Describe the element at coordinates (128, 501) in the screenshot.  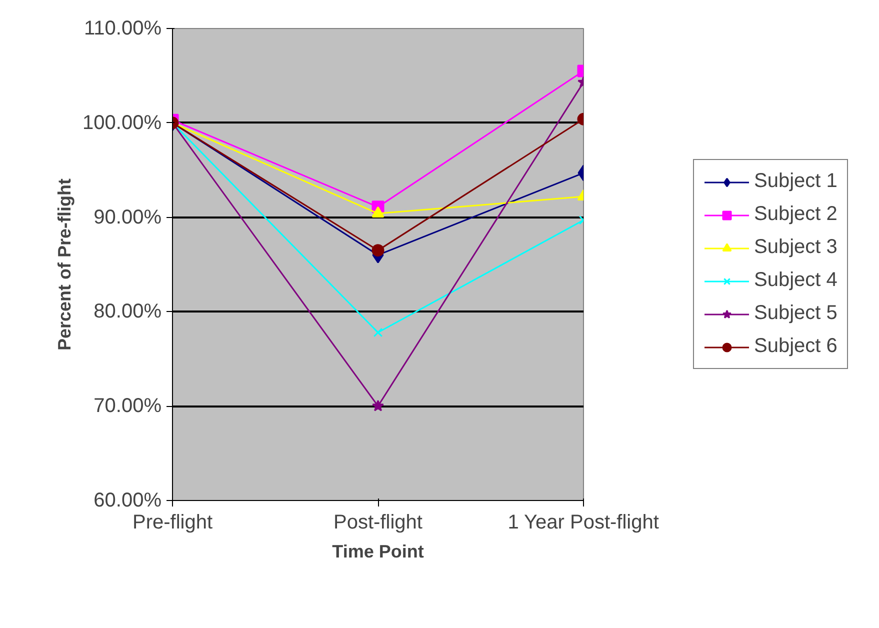
I see `y-tick-label: 60.00%` at that location.